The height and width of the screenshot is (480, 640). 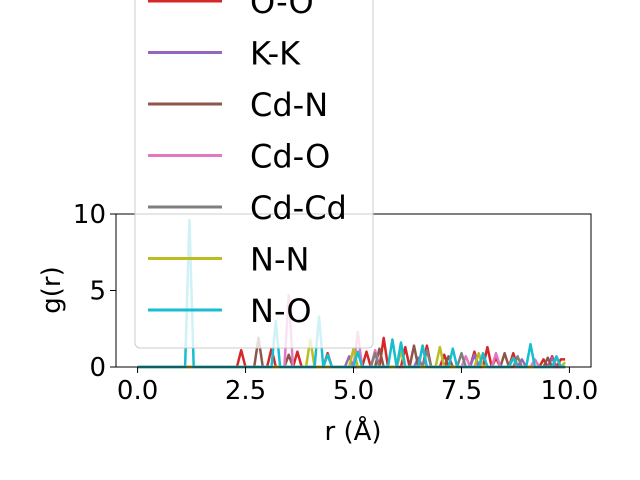 I want to click on x-tick-label: 7.5, so click(x=461, y=391).